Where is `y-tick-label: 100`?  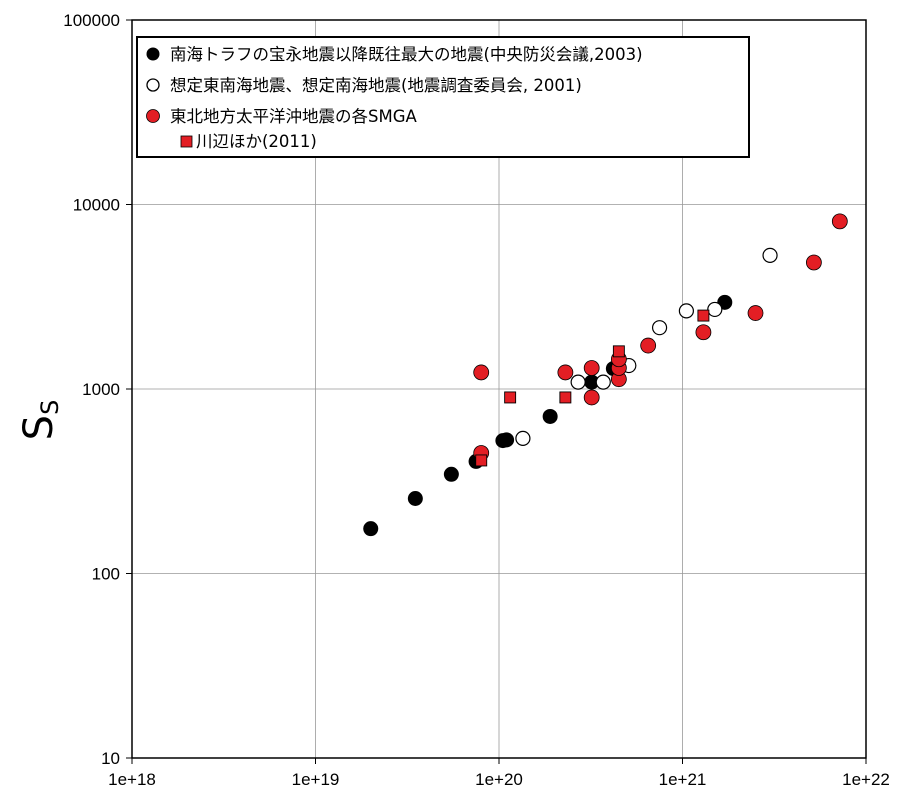
y-tick-label: 100 is located at coordinates (106, 574).